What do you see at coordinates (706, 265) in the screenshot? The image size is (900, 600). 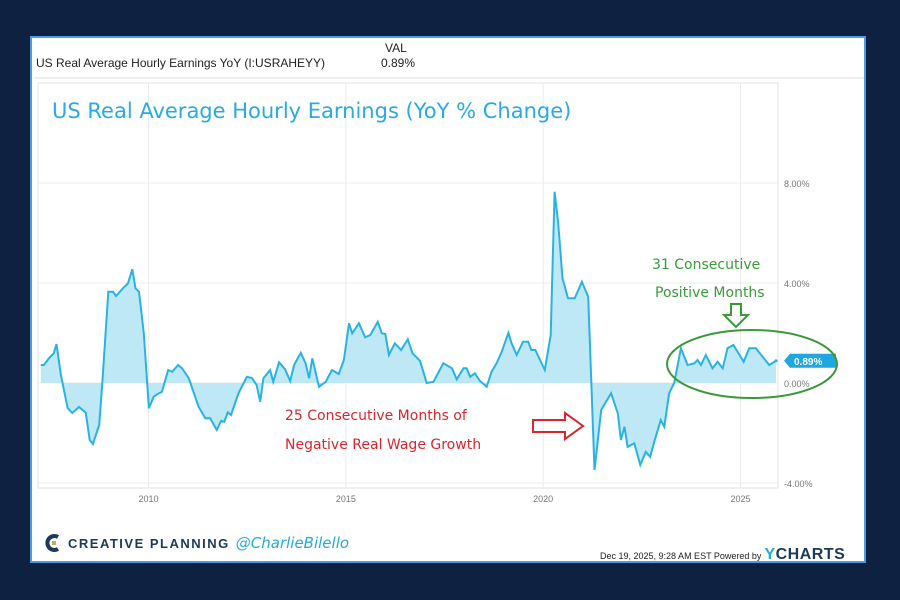 I see `annotation-positive-line1: 31 Consecutive` at bounding box center [706, 265].